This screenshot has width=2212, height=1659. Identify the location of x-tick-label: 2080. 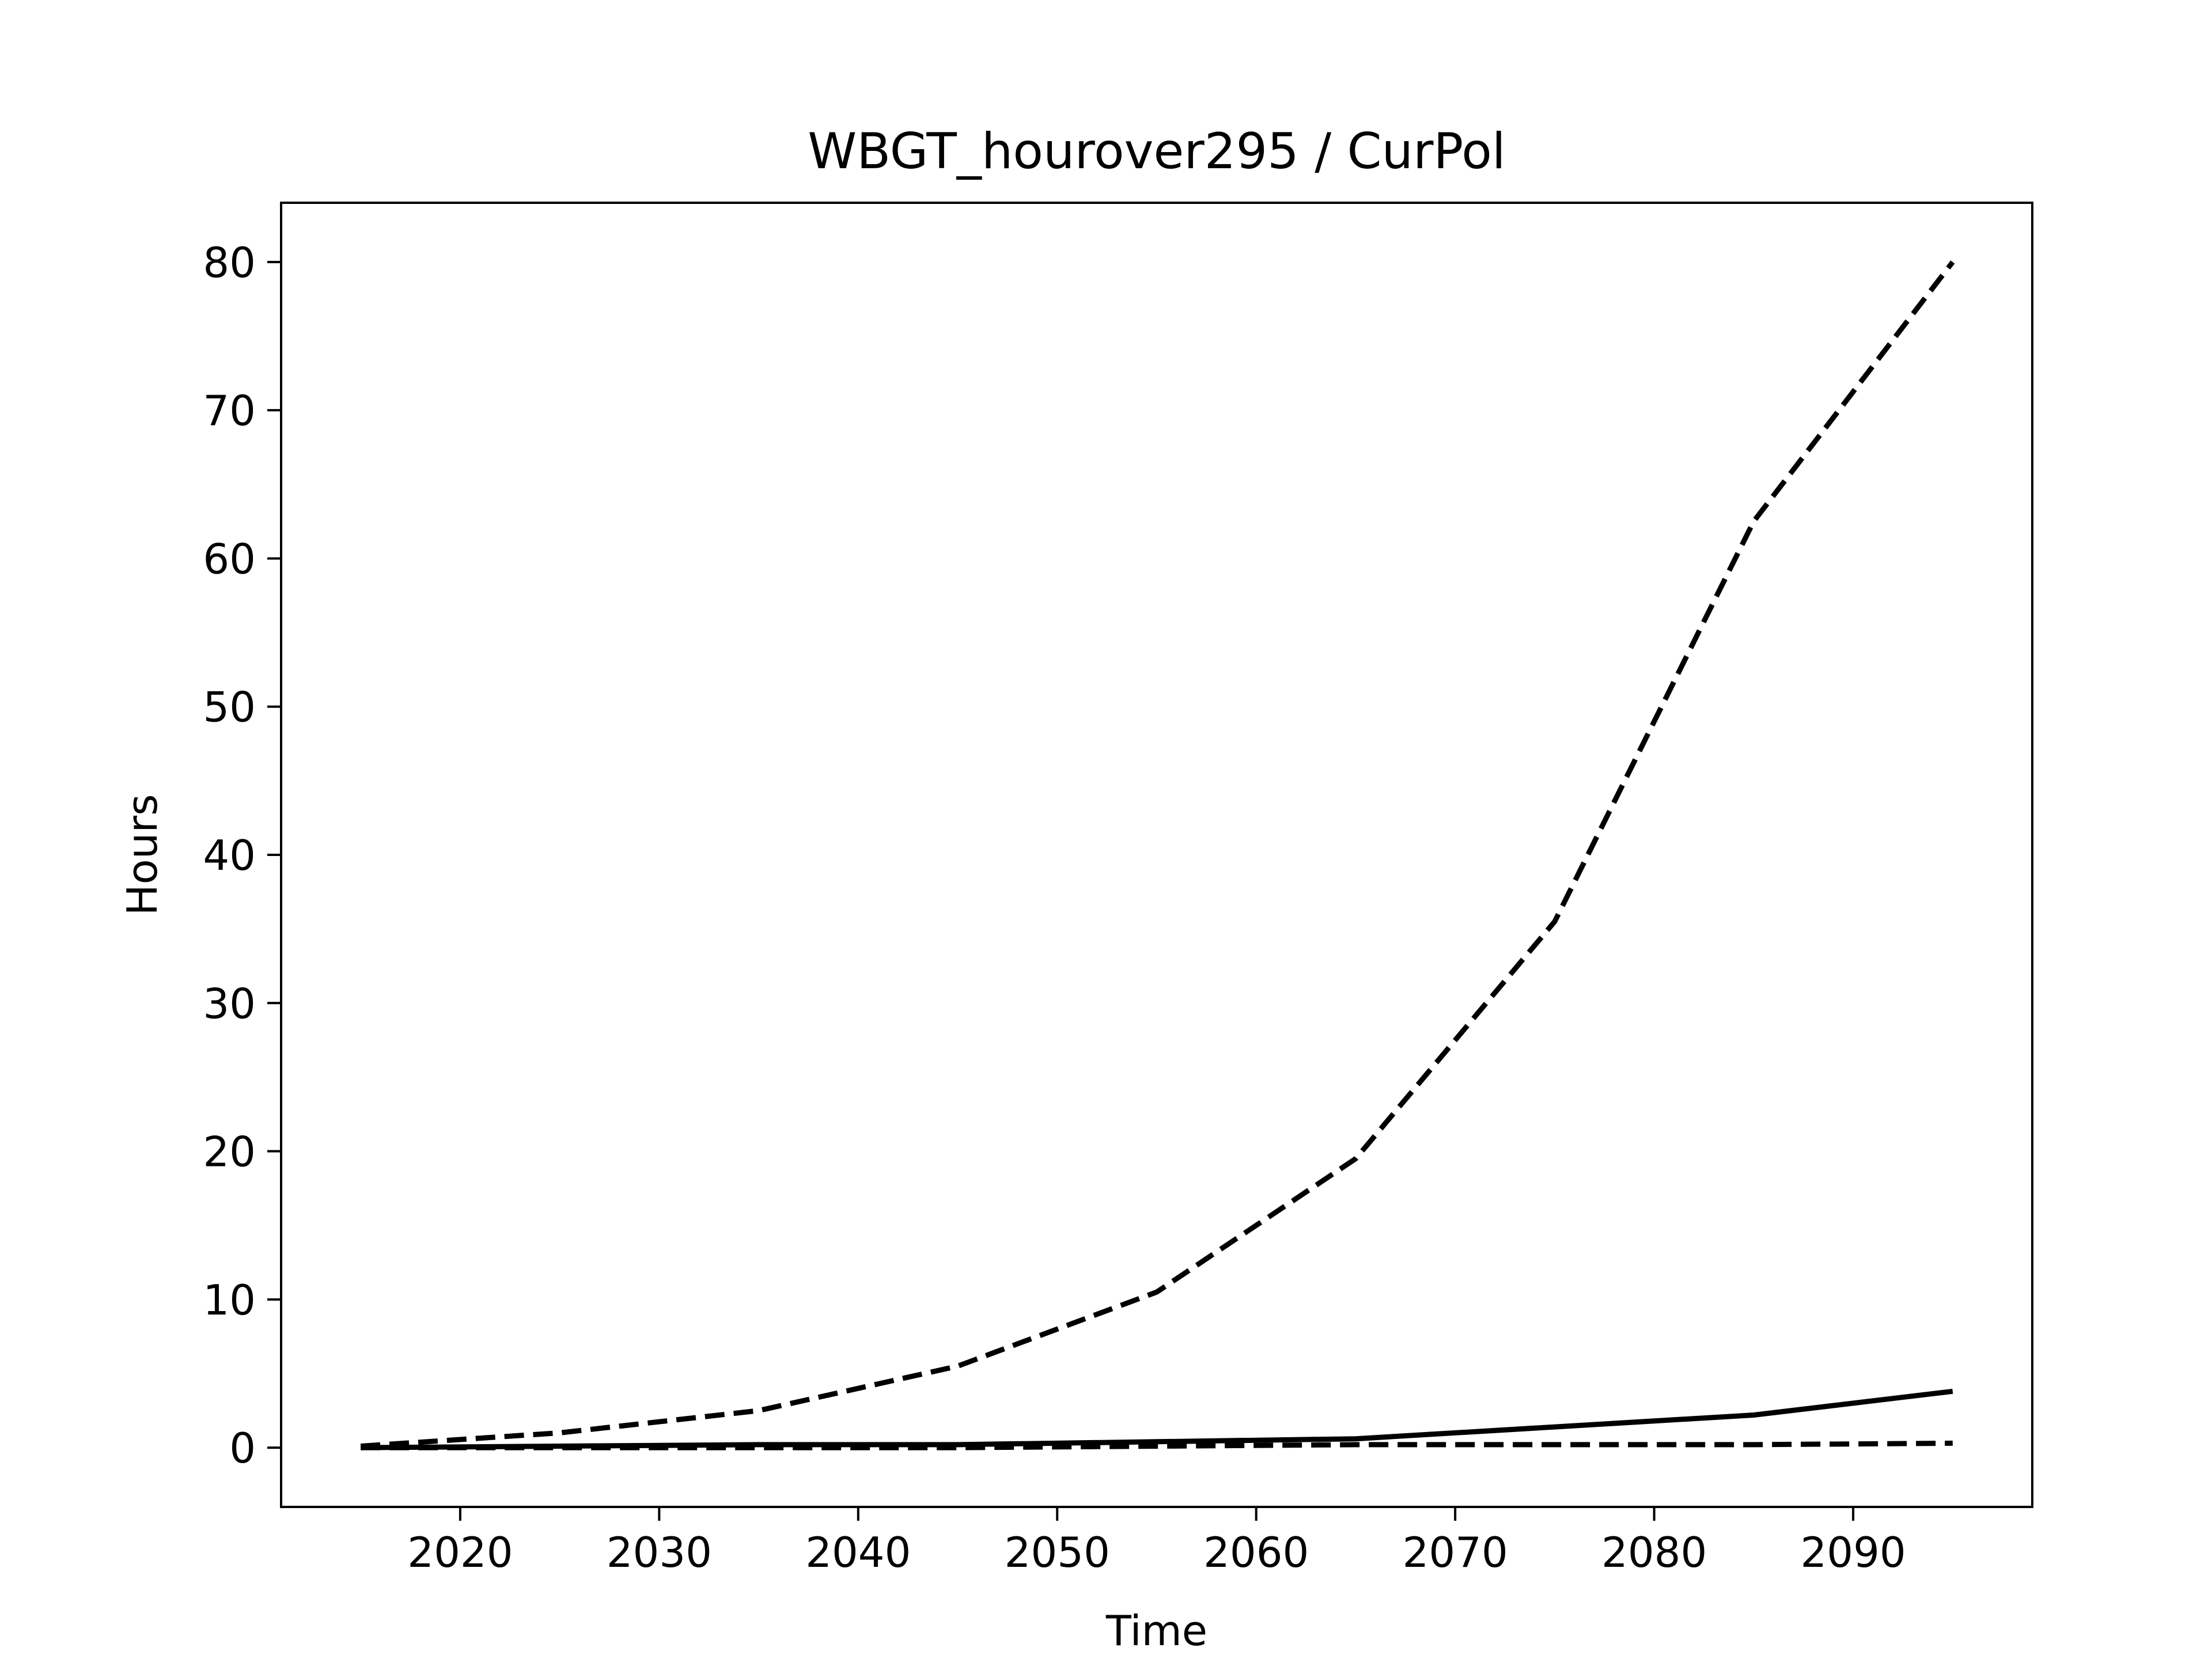
(1654, 1552).